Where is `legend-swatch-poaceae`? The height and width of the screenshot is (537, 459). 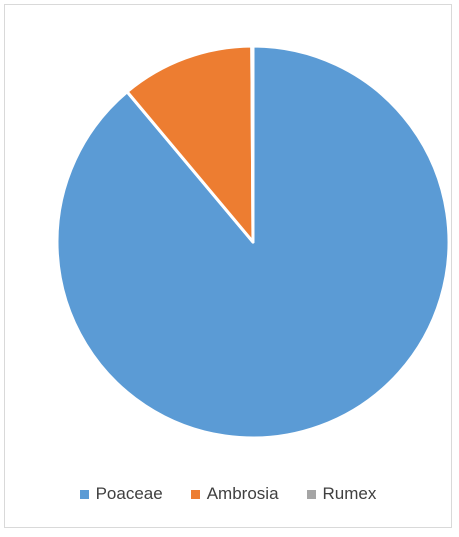
legend-swatch-poaceae is located at coordinates (84, 494).